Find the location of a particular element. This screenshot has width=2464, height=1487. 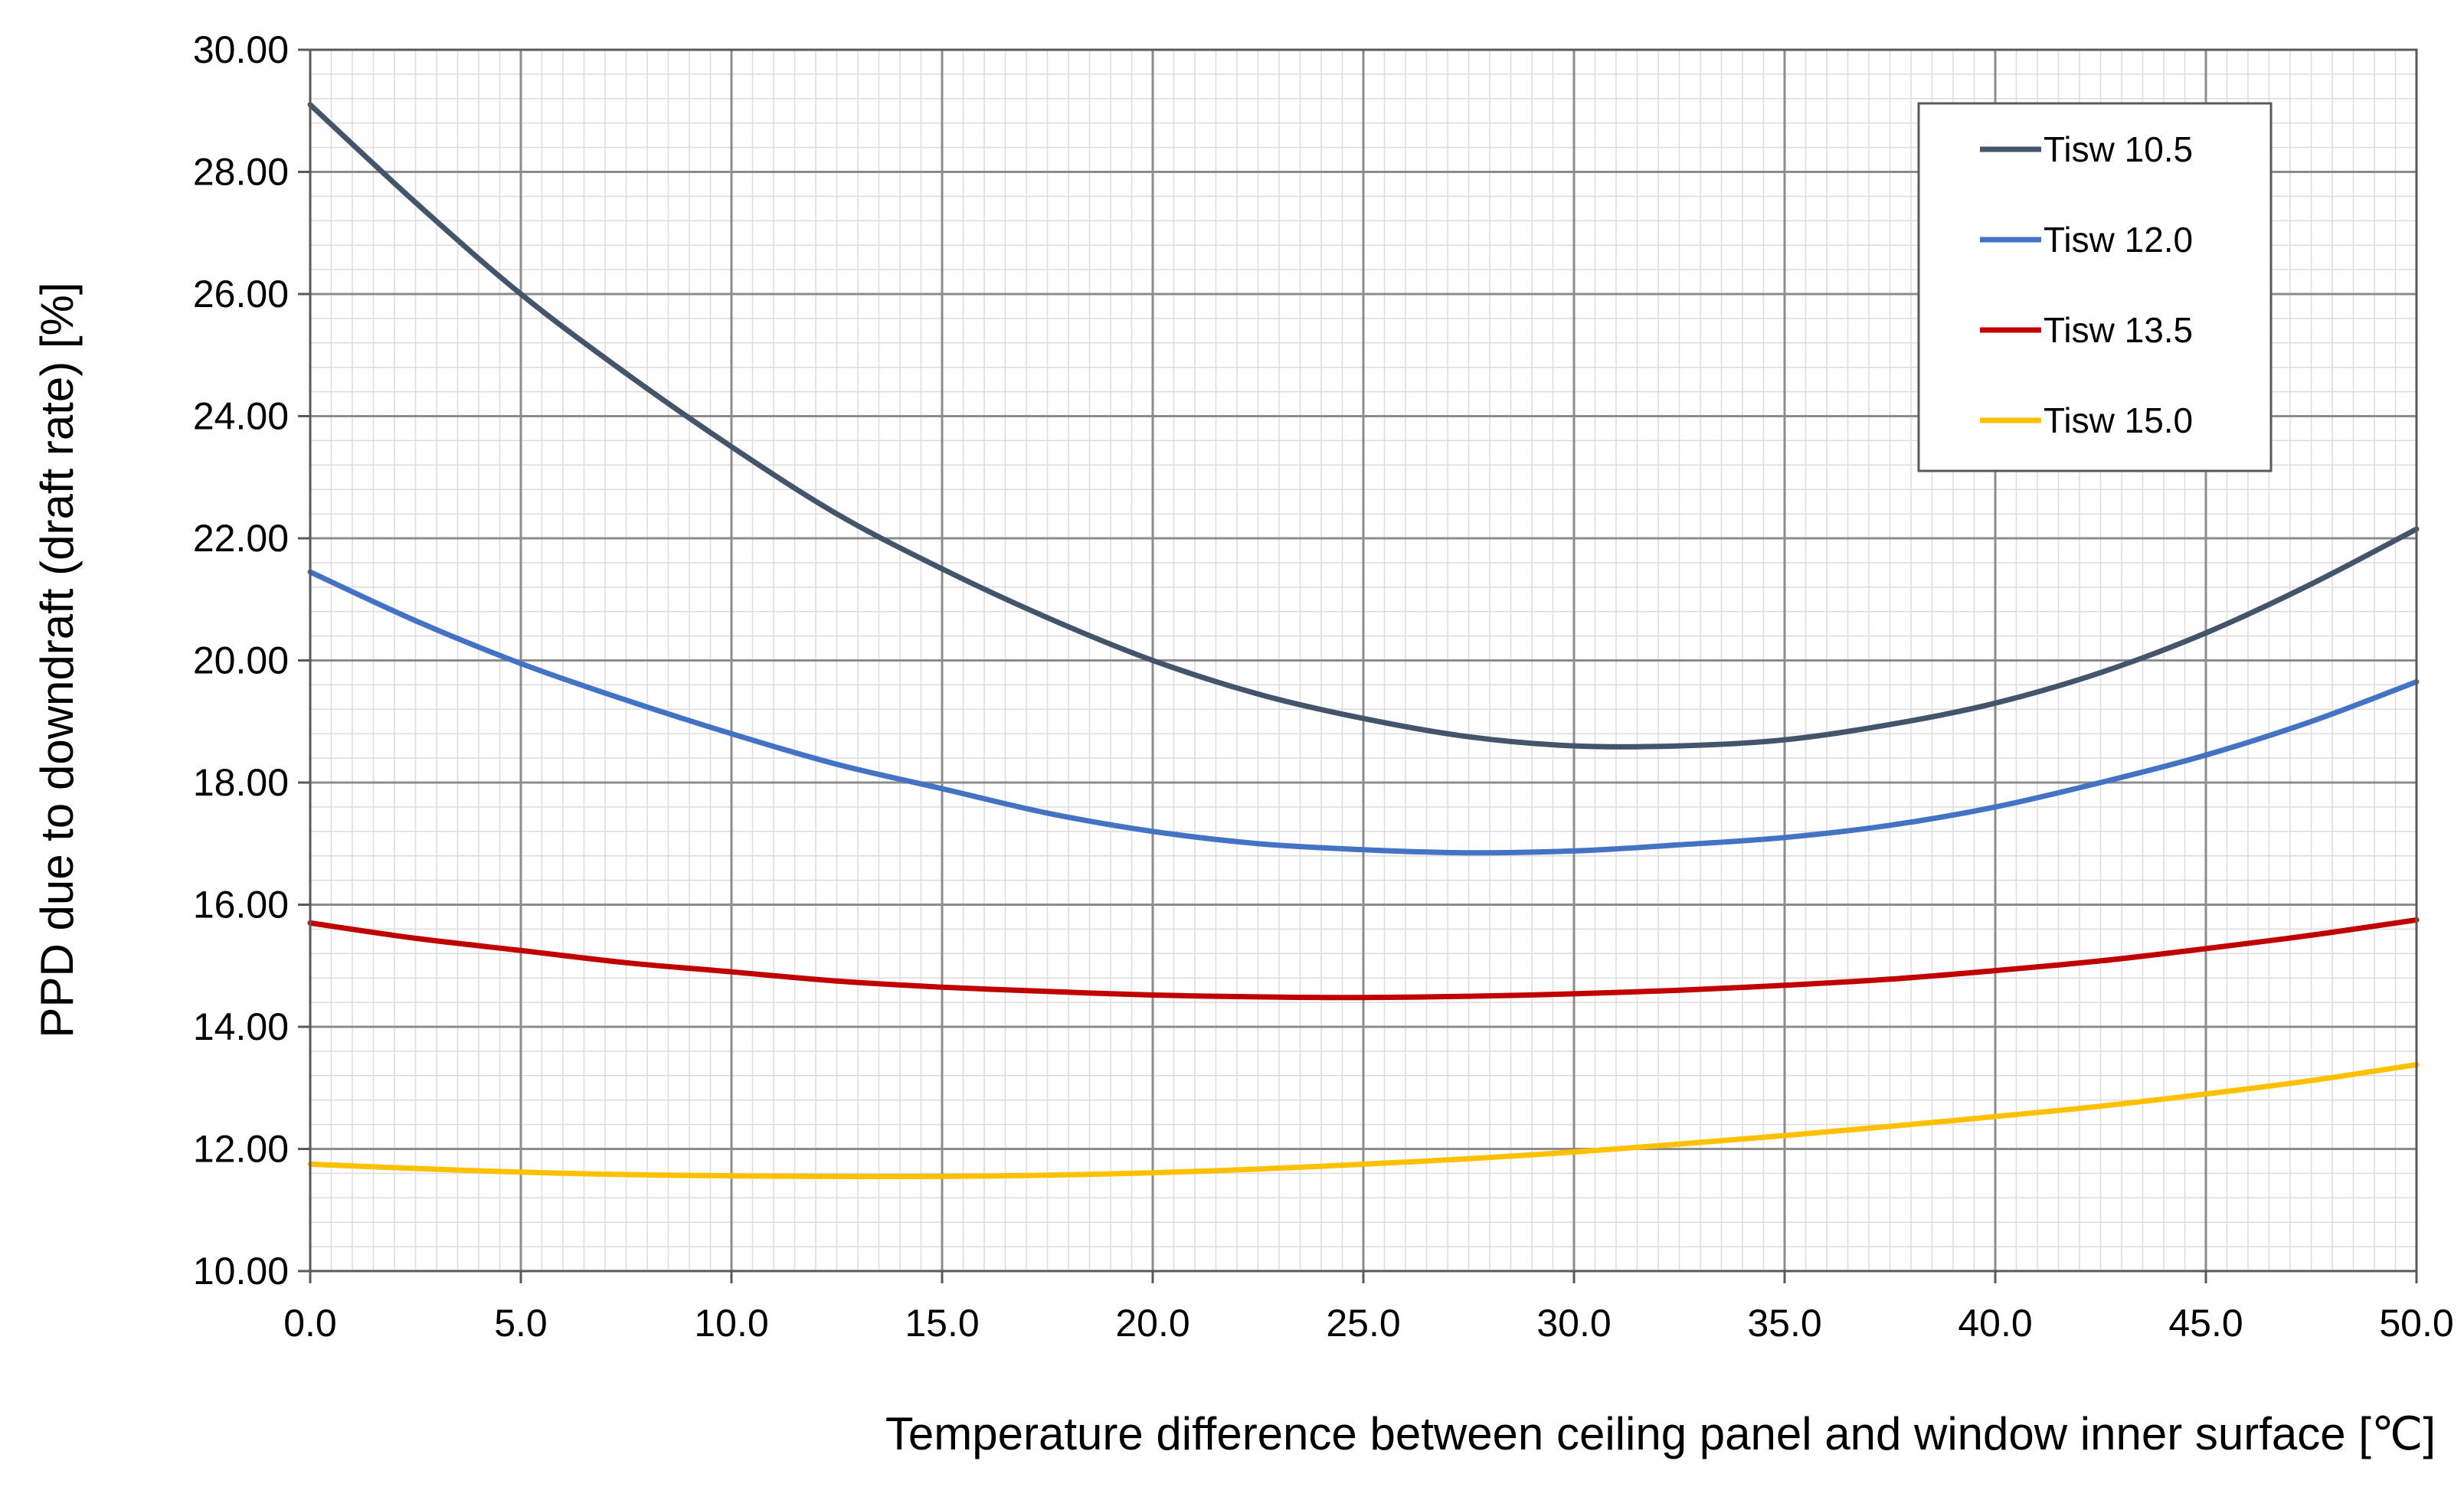

y-axis-label: PPD due to downdraft (draft rate) [%] is located at coordinates (57, 660).